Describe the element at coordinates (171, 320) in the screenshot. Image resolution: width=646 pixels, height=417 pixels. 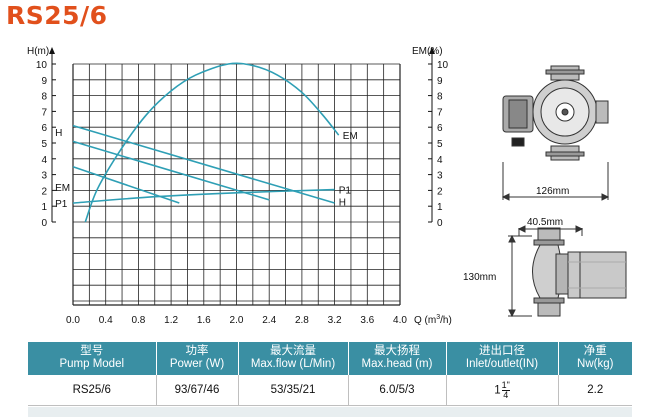
I see `x-tick-label: 1.2` at that location.